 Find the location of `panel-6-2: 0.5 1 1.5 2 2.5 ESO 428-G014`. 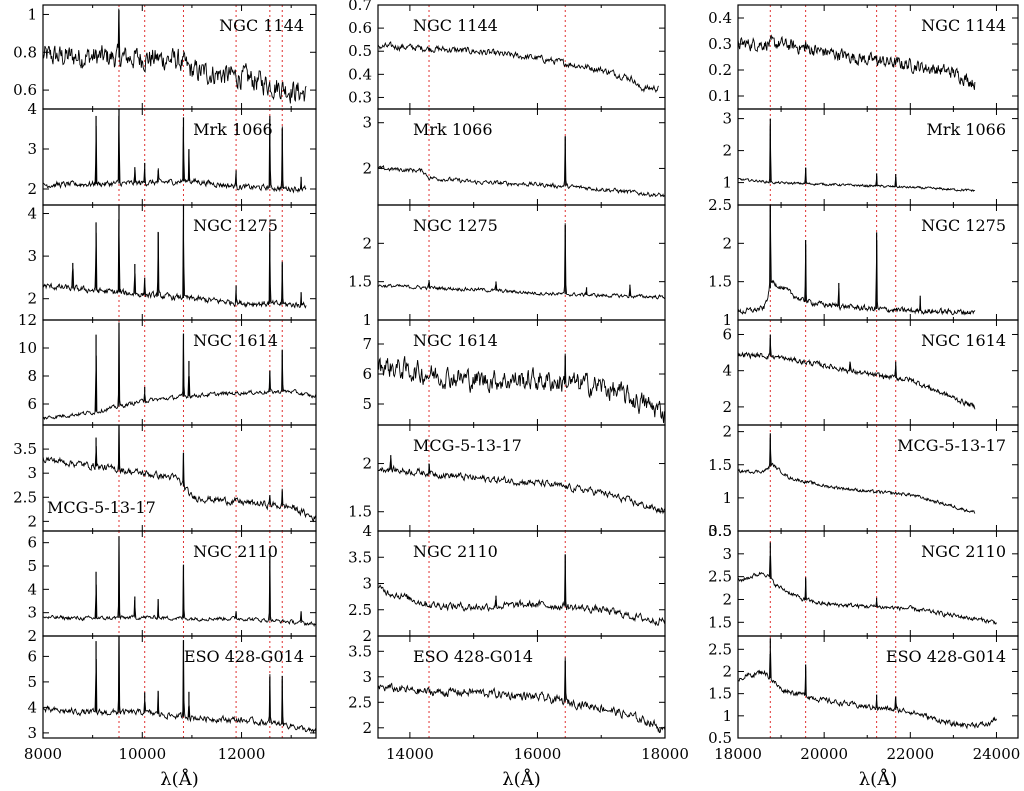

panel-6-2: 0.5 1 1.5 2 2.5 ESO 428-G014 is located at coordinates (863, 691).